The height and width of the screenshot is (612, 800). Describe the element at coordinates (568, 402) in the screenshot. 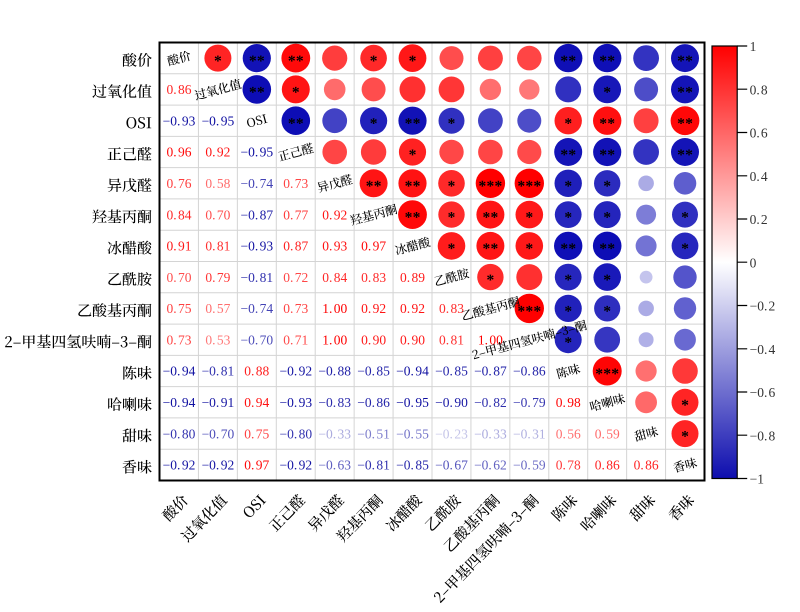

I see `svg-text: 0.98` at that location.